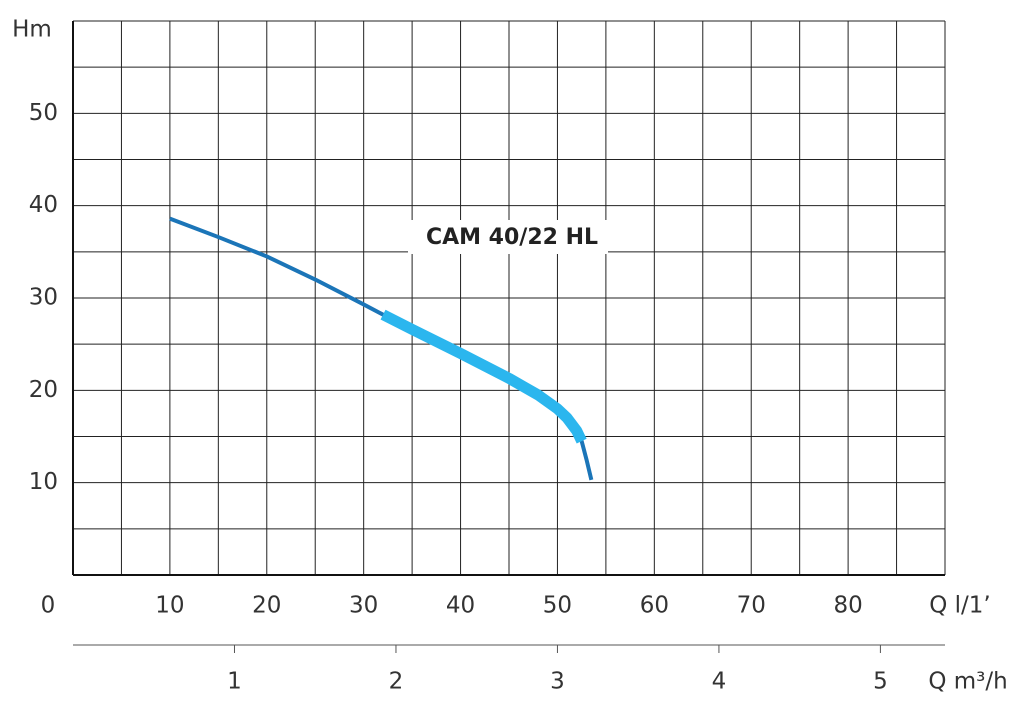  Describe the element at coordinates (751, 606) in the screenshot. I see `x-tick-label: 70` at that location.